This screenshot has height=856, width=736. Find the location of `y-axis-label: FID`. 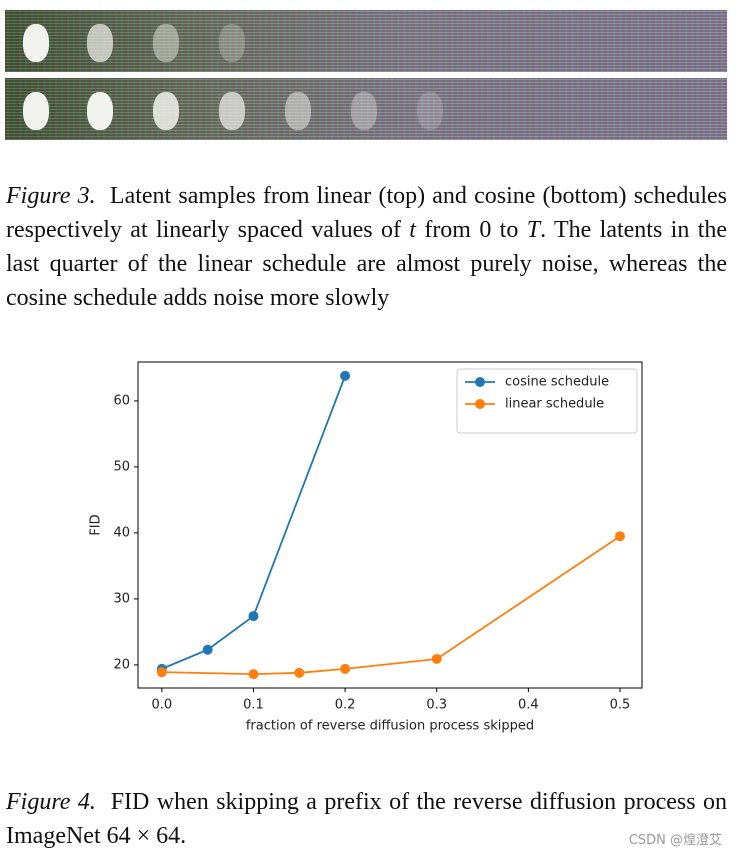

y-axis-label: FID is located at coordinates (96, 524).